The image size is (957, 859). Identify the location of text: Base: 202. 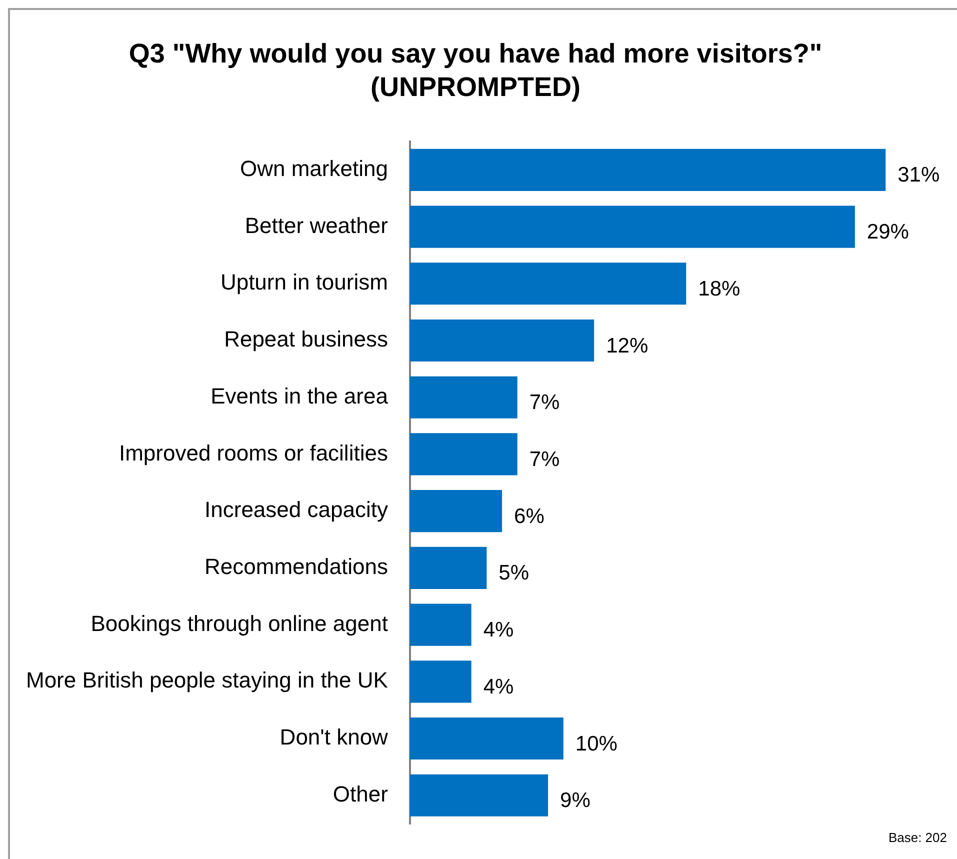
(917, 837).